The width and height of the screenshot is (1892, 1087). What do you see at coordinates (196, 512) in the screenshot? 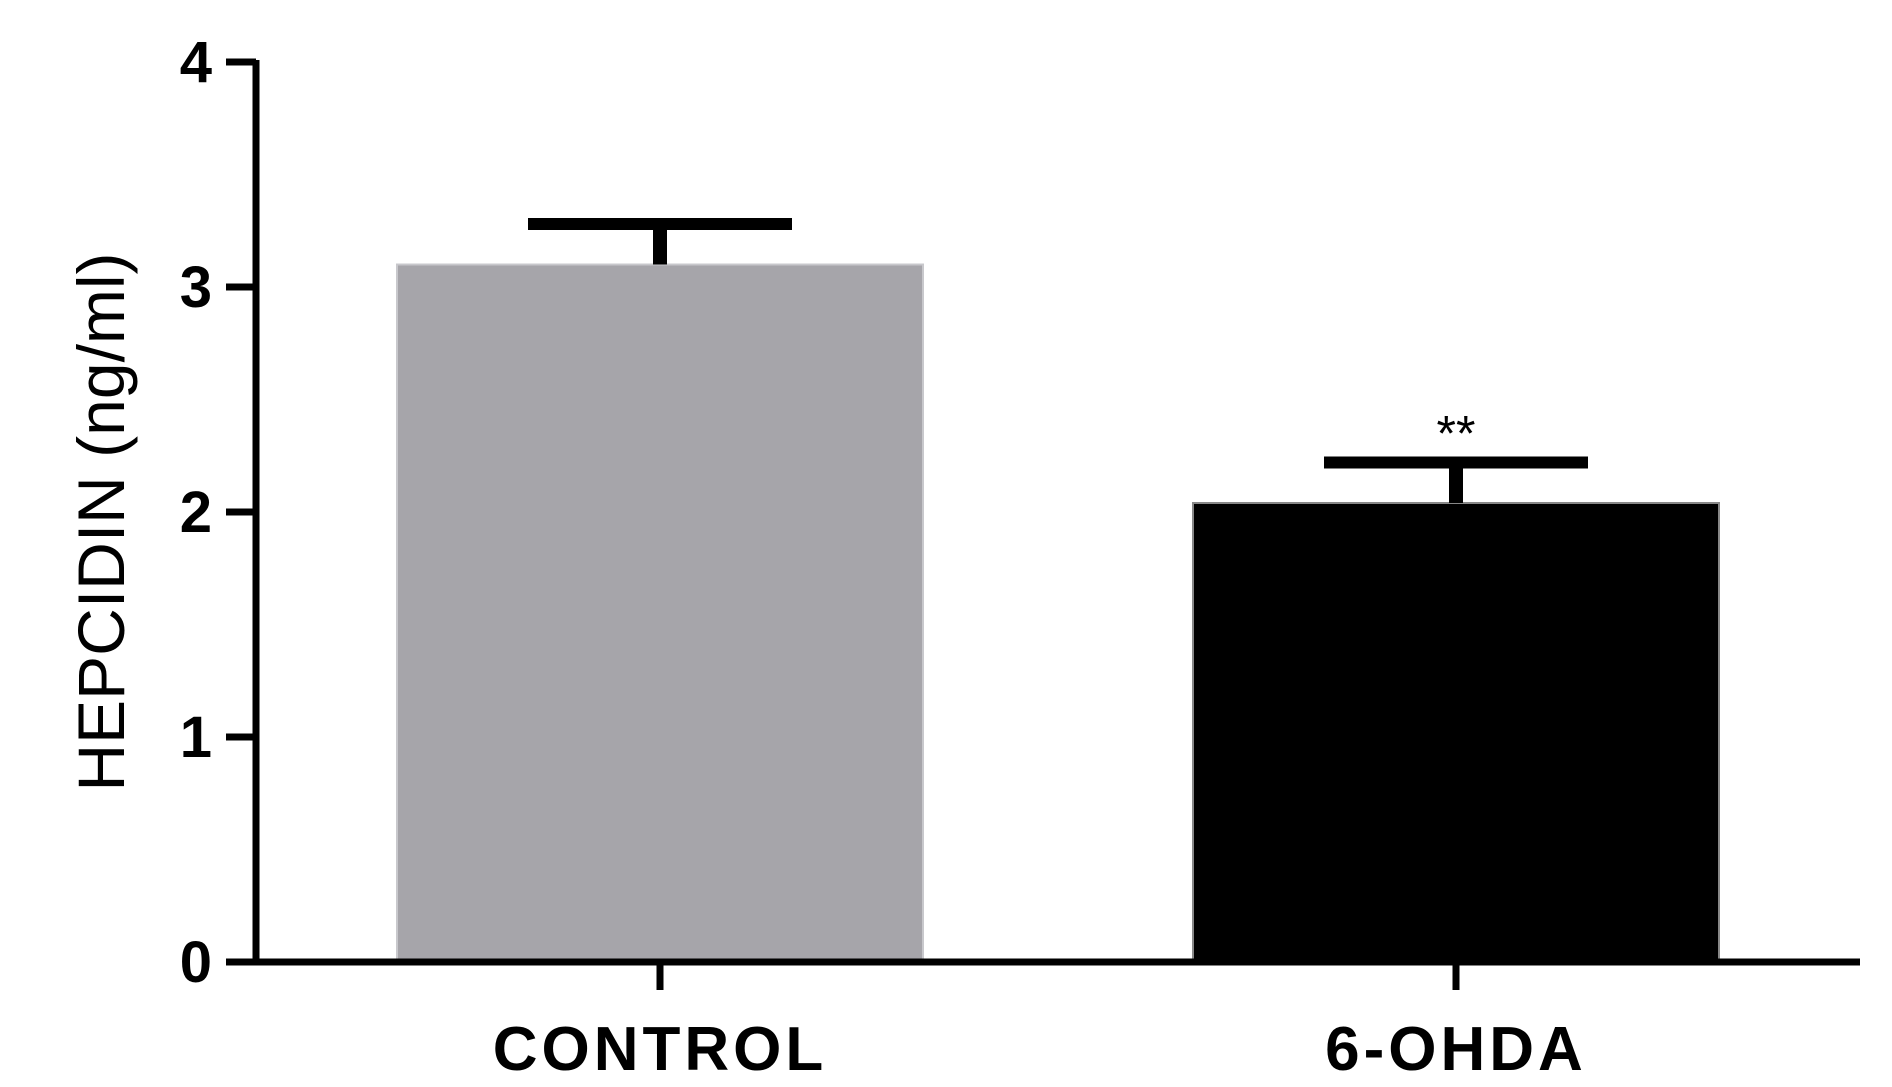
I see `y-tick-label-2: 2` at bounding box center [196, 512].